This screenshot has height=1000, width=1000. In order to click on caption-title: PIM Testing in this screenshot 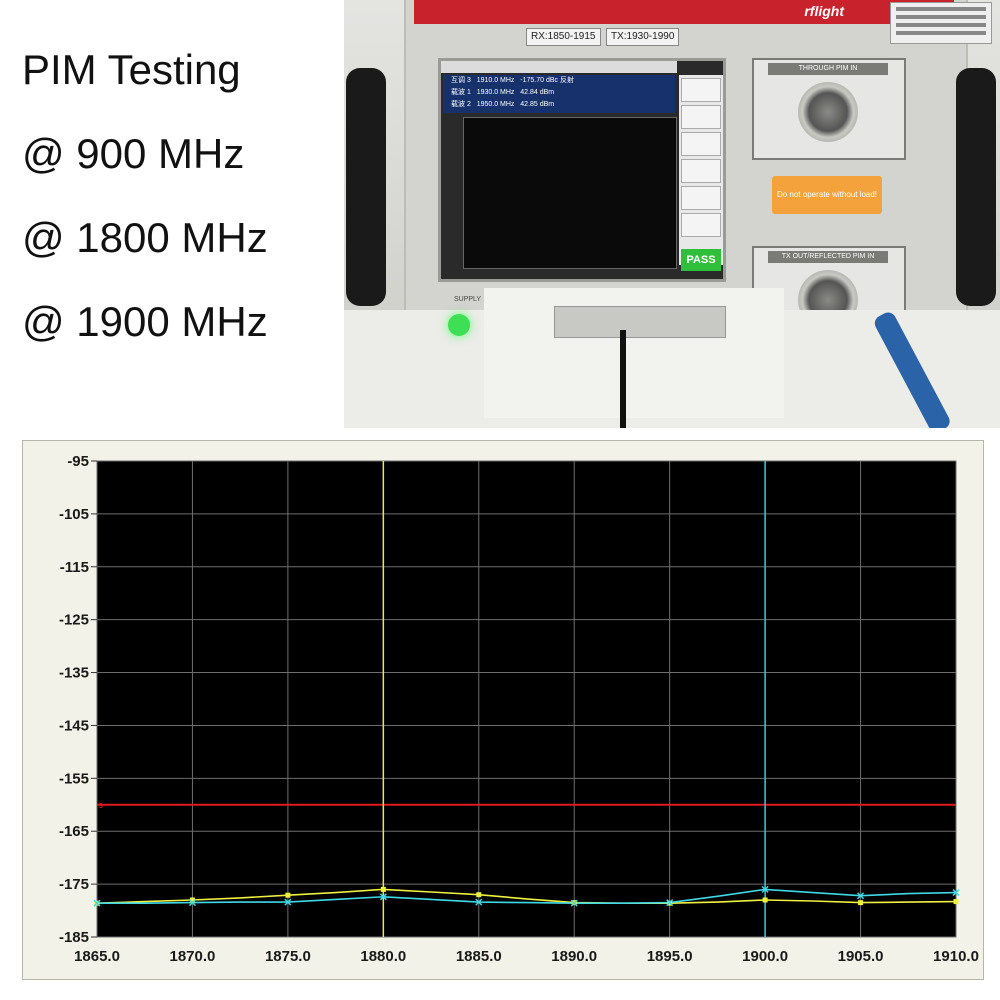, I will do `click(131, 69)`.